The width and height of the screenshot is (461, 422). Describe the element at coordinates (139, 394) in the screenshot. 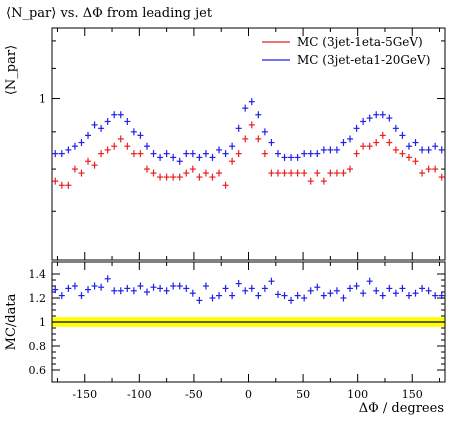

I see `x-tick-label: -100` at that location.